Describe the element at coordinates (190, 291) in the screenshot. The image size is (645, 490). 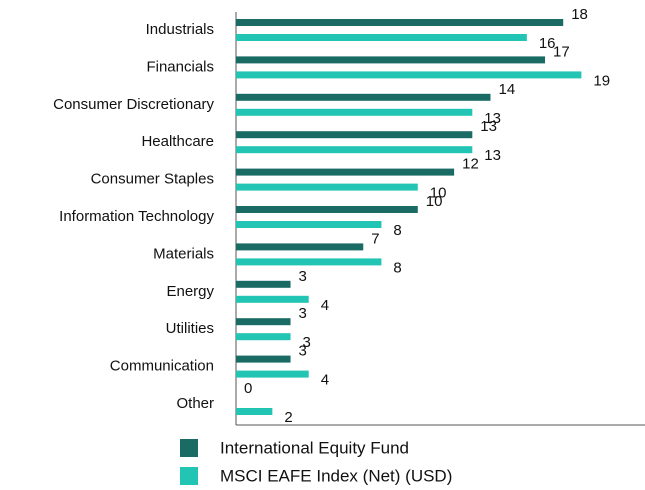
I see `category-label: Energy` at that location.